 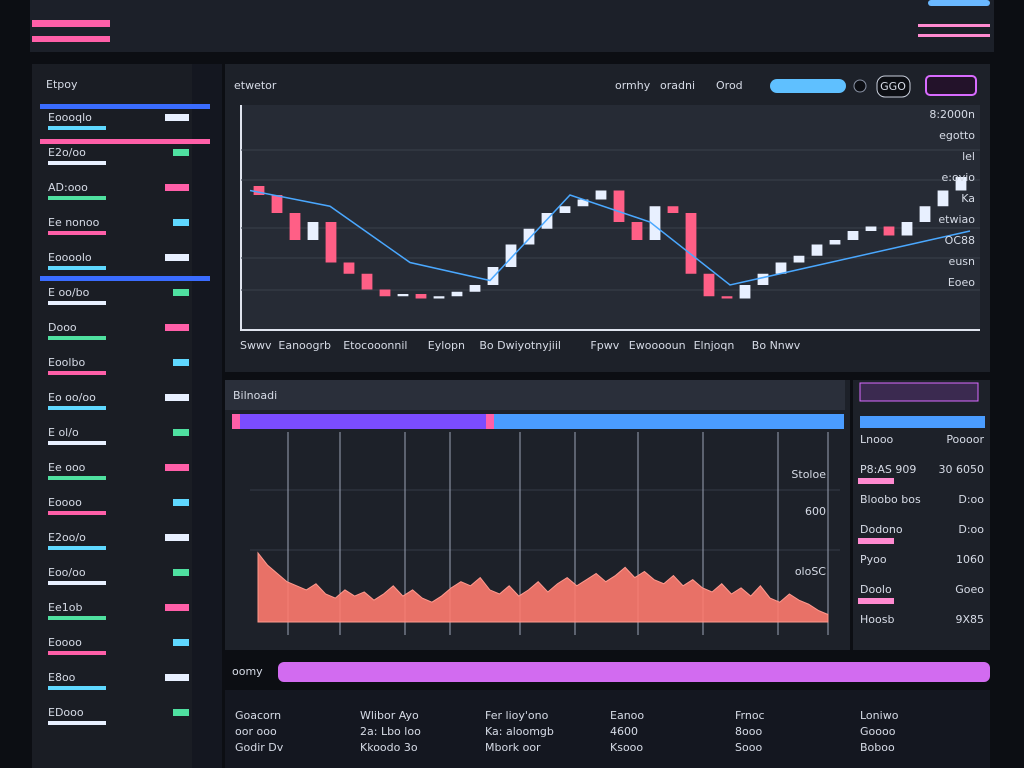 I want to click on nav-item: oradni, so click(x=677, y=85).